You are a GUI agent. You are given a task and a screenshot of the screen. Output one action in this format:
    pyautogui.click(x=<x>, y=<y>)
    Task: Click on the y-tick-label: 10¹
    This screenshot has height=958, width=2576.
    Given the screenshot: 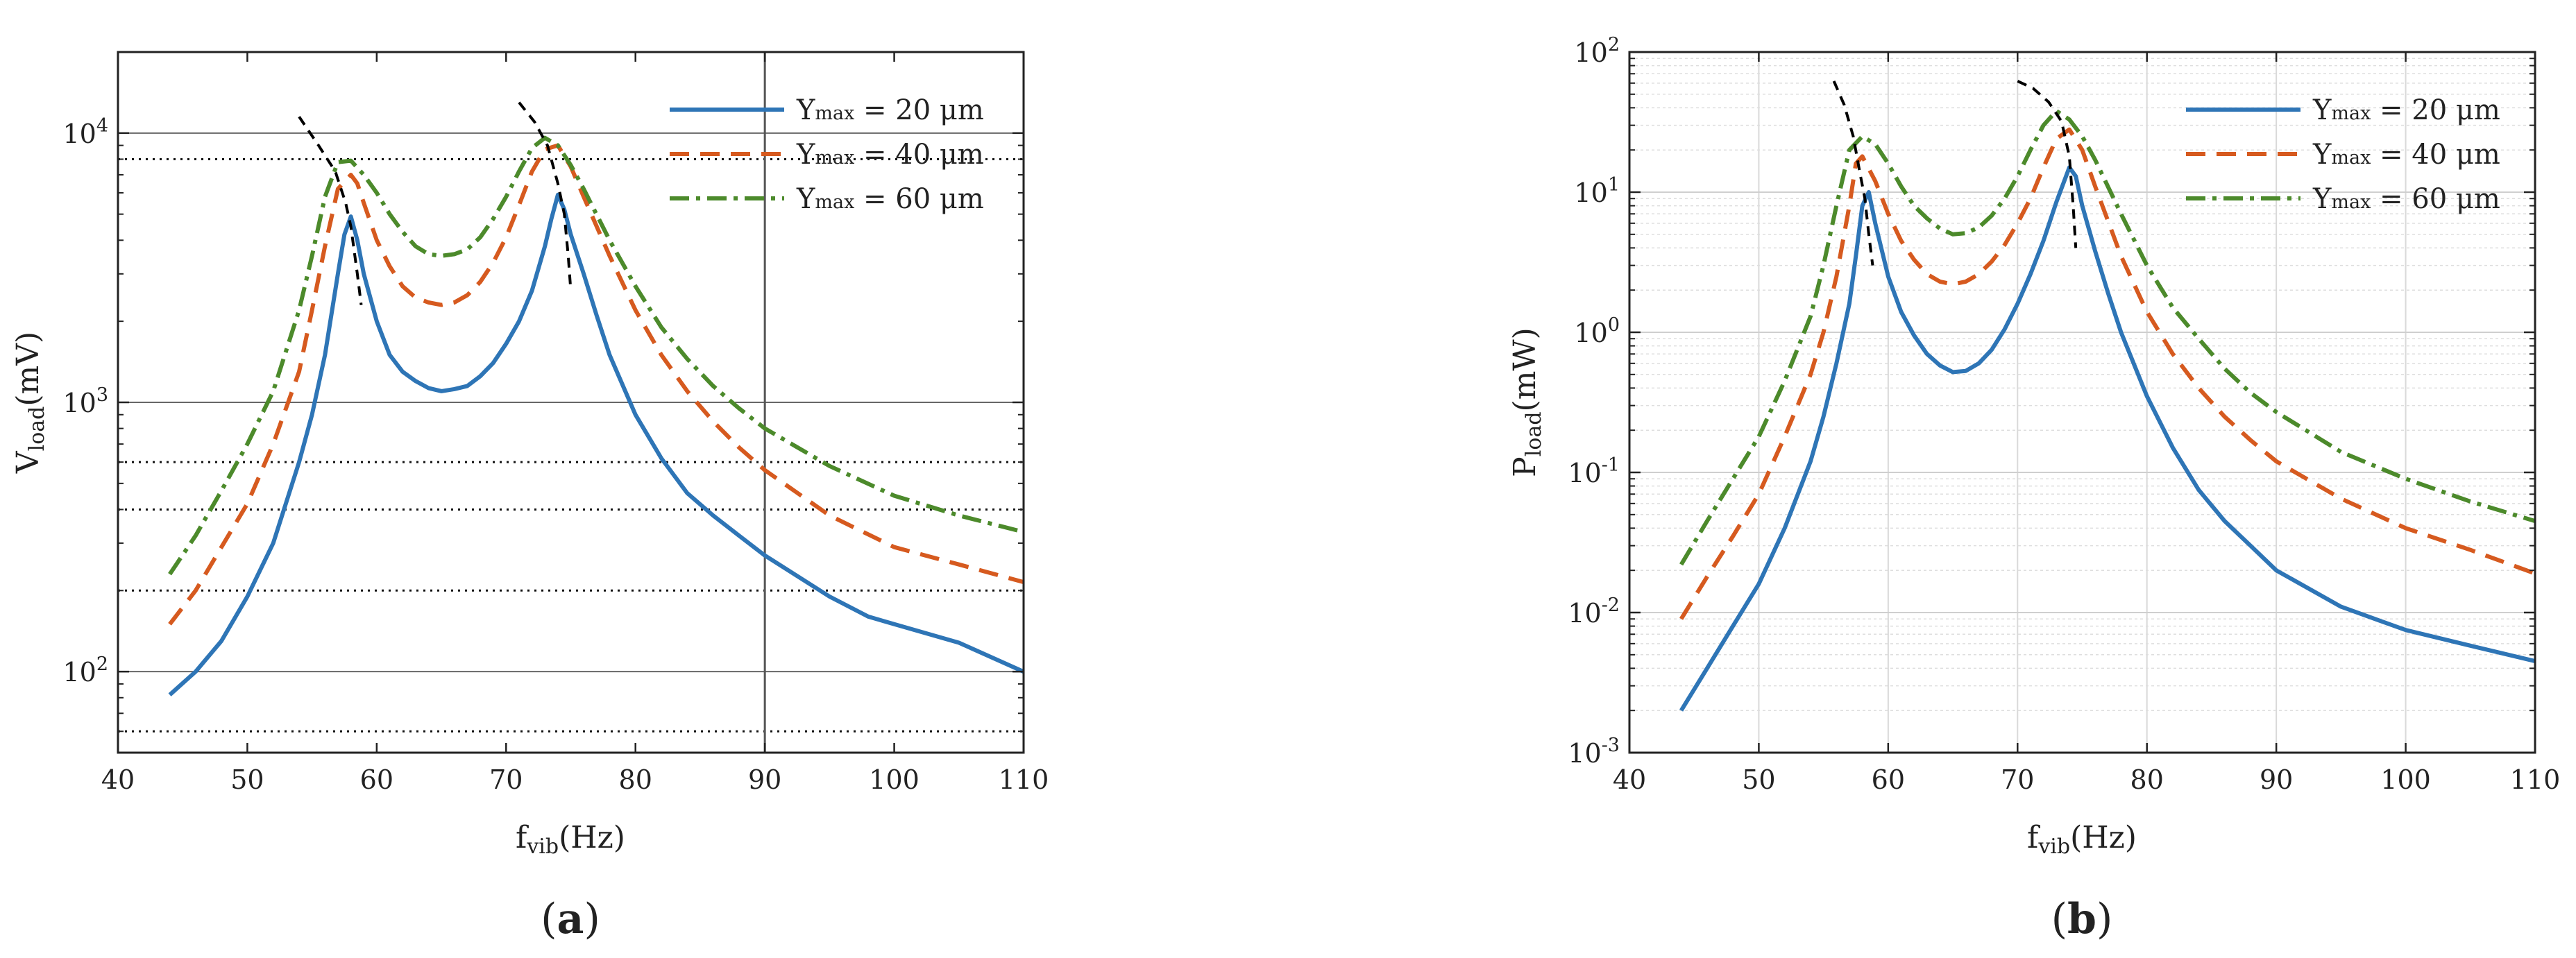 What is the action you would take?
    pyautogui.click(x=1597, y=191)
    